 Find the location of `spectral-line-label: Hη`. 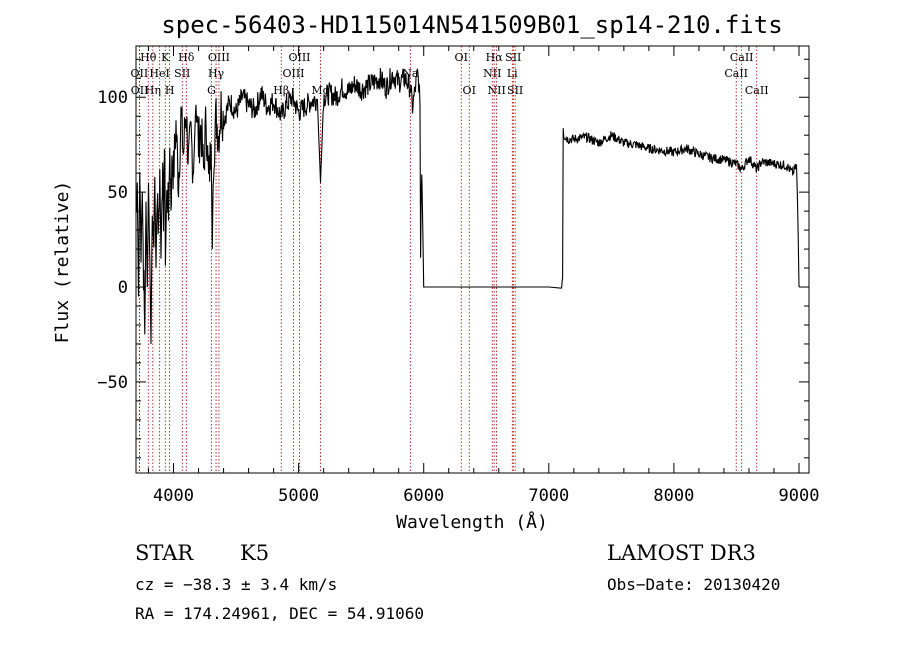

spectral-line-label: Hη is located at coordinates (153, 90).